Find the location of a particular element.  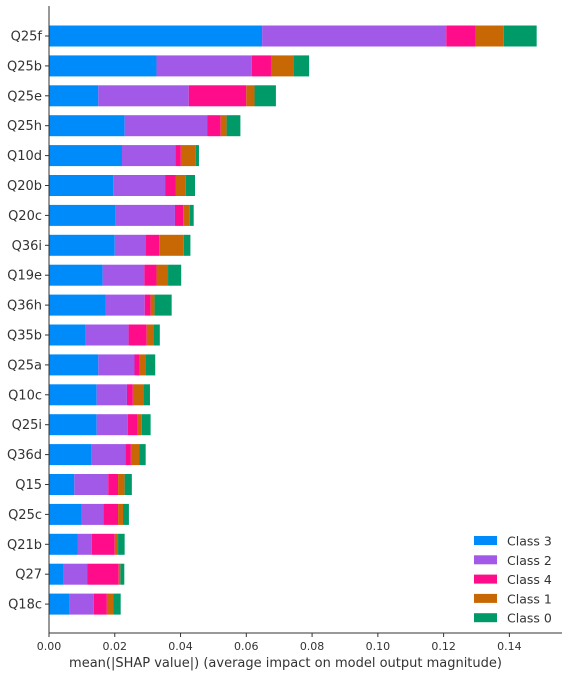

y-tick-label-q25b: Q25b is located at coordinates (24, 66).